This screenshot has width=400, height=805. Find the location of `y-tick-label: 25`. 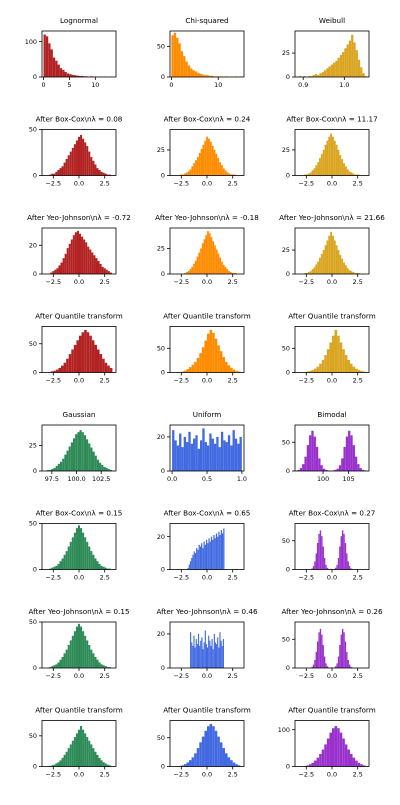

y-tick-label: 25 is located at coordinates (286, 53).